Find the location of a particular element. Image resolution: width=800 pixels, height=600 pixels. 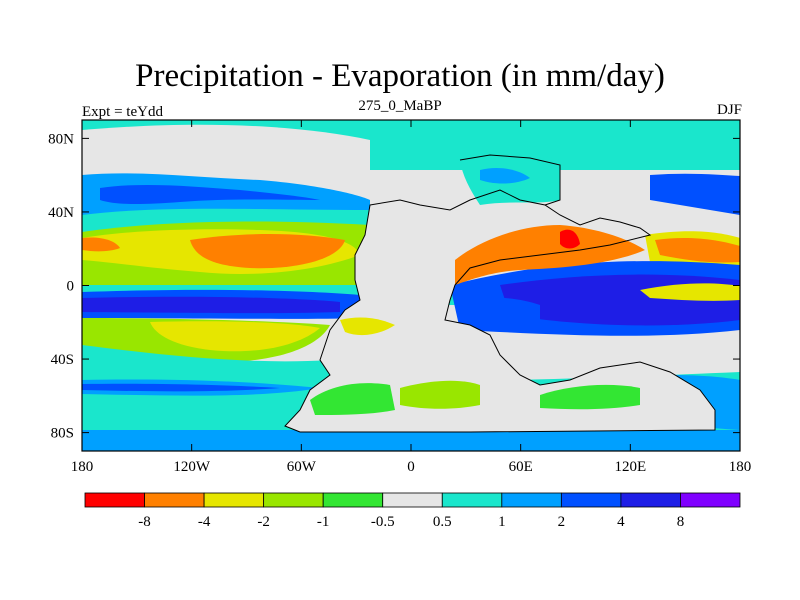

storm-track-east is located at coordinates (695, 194).